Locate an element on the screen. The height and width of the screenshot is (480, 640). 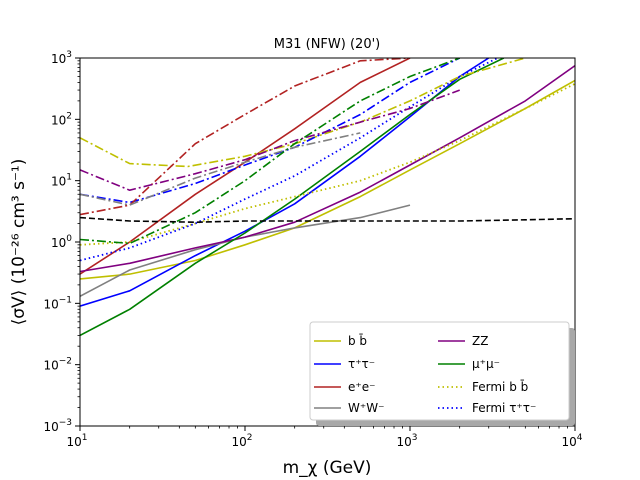
y-tick-label: 10⁰ is located at coordinates (61, 242).